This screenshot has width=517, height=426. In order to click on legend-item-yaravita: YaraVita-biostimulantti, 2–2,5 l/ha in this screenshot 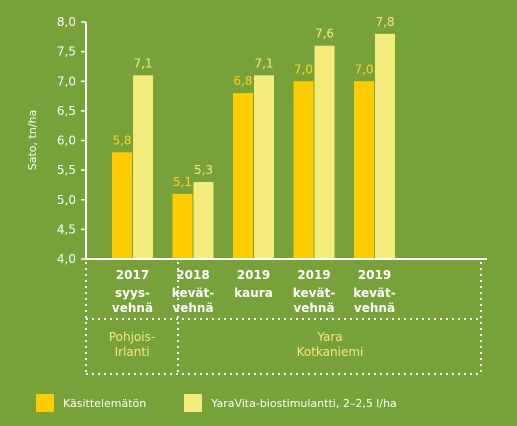, I will do `click(290, 403)`.